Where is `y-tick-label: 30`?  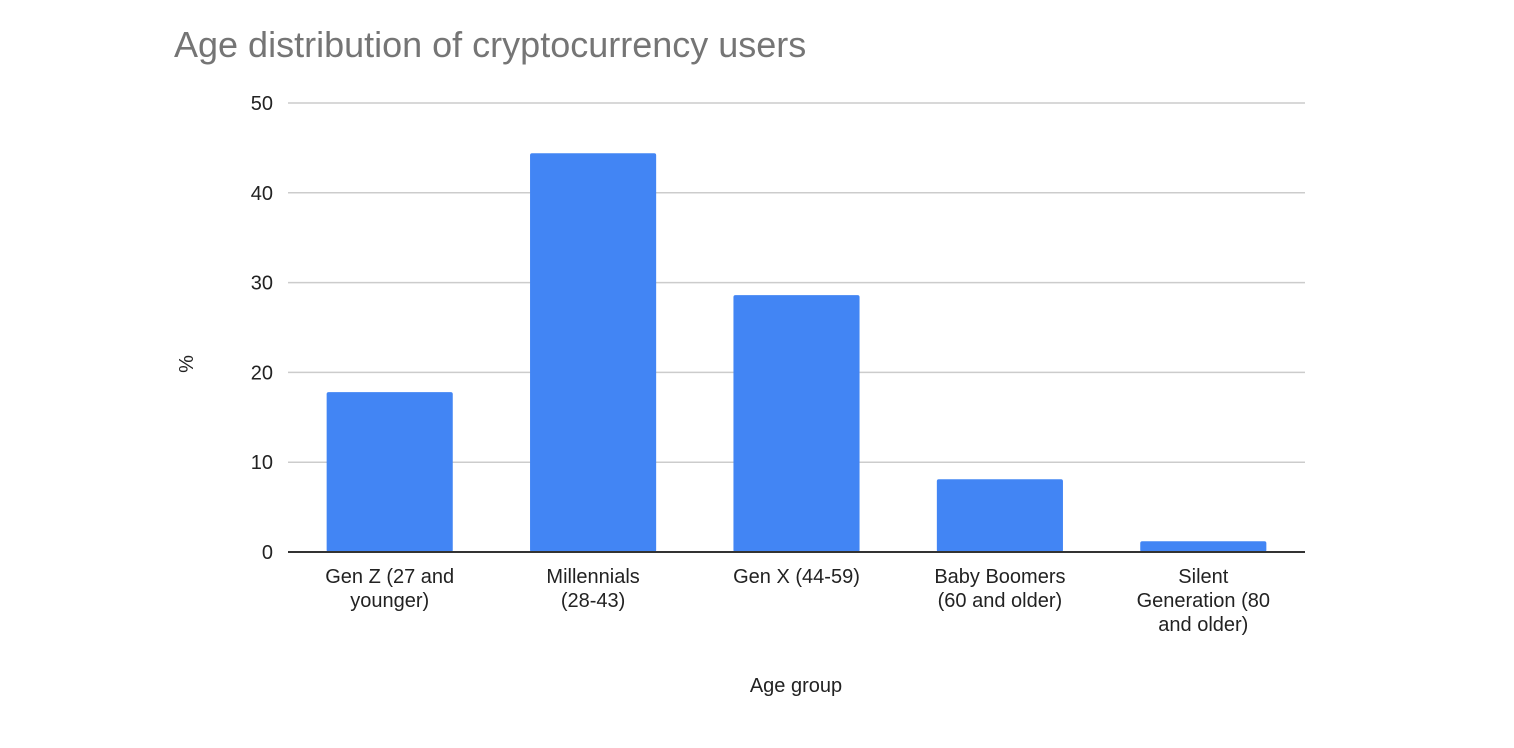
y-tick-label: 30 is located at coordinates (262, 284).